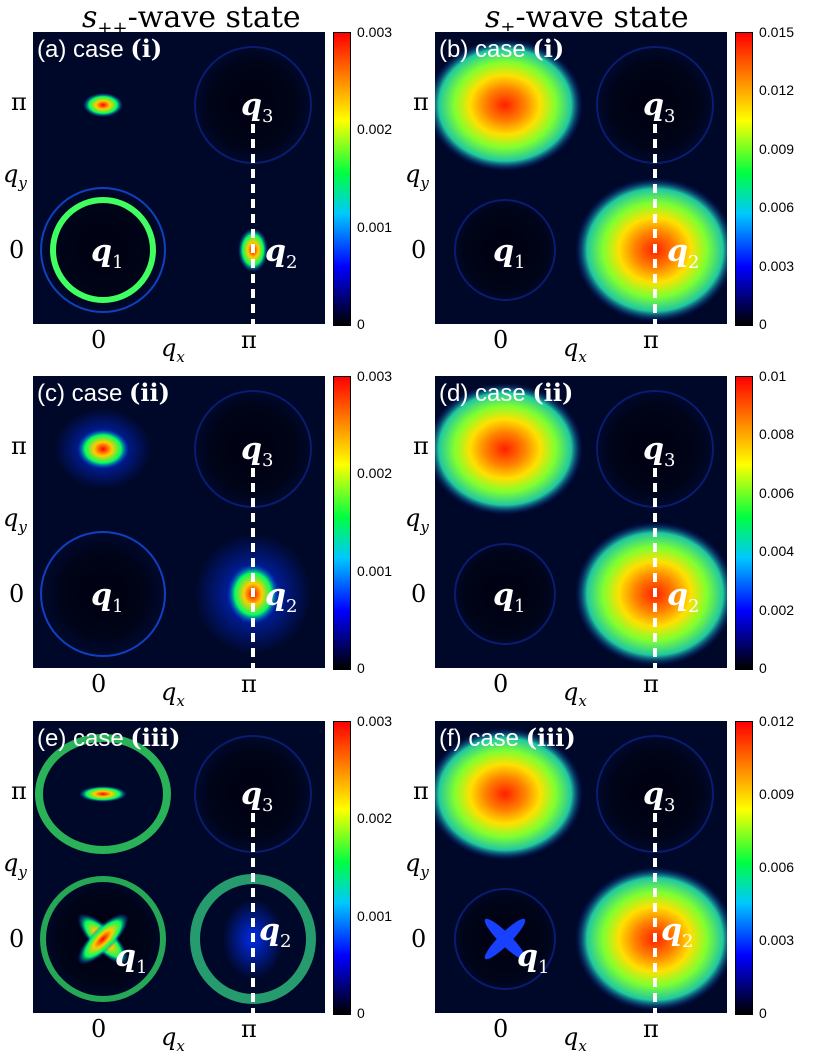 This screenshot has width=830, height=1055. What do you see at coordinates (777, 551) in the screenshot?
I see `colorbar-tick: 0.004` at bounding box center [777, 551].